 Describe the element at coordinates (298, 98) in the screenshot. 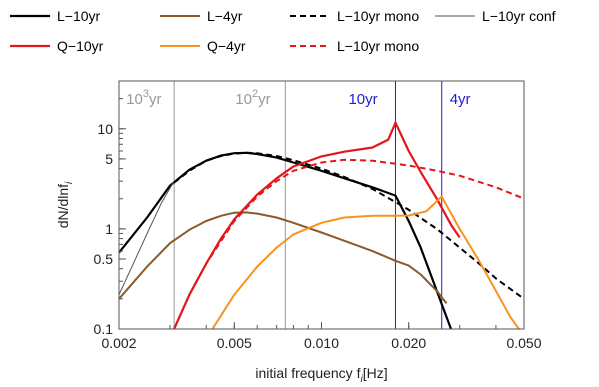

I see `annotations: 103yr 102yr 10yr 4yr` at that location.